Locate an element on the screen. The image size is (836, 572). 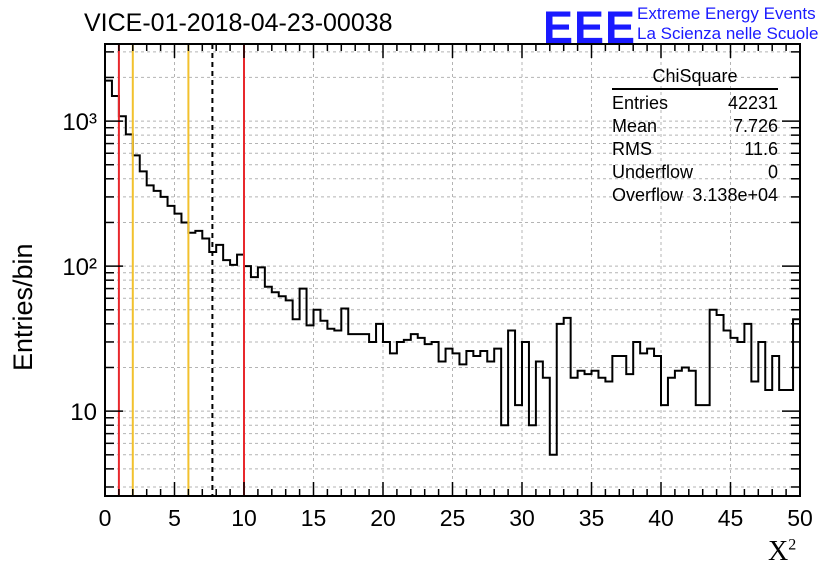
x-tick-label: 20 is located at coordinates (383, 518).